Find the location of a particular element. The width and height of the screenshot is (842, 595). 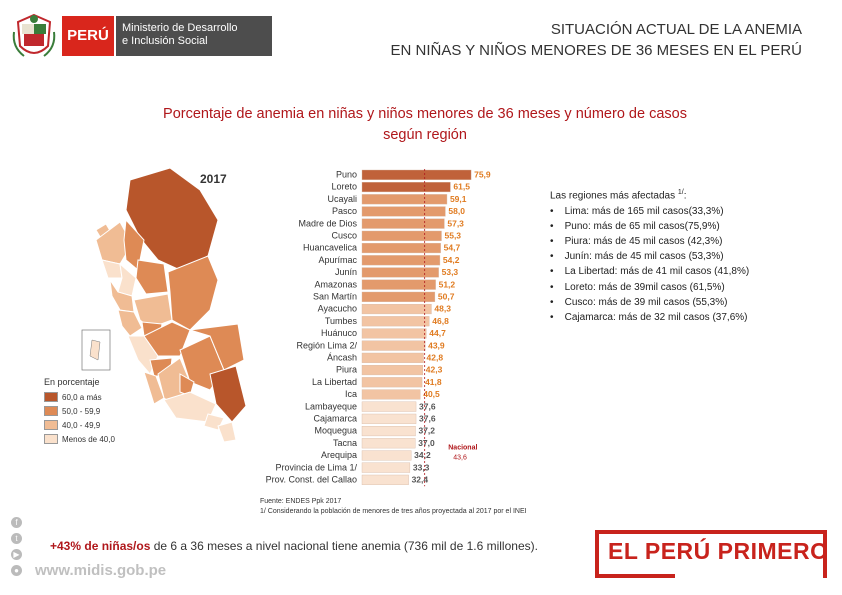

value-label: 55,3 is located at coordinates (452, 236).